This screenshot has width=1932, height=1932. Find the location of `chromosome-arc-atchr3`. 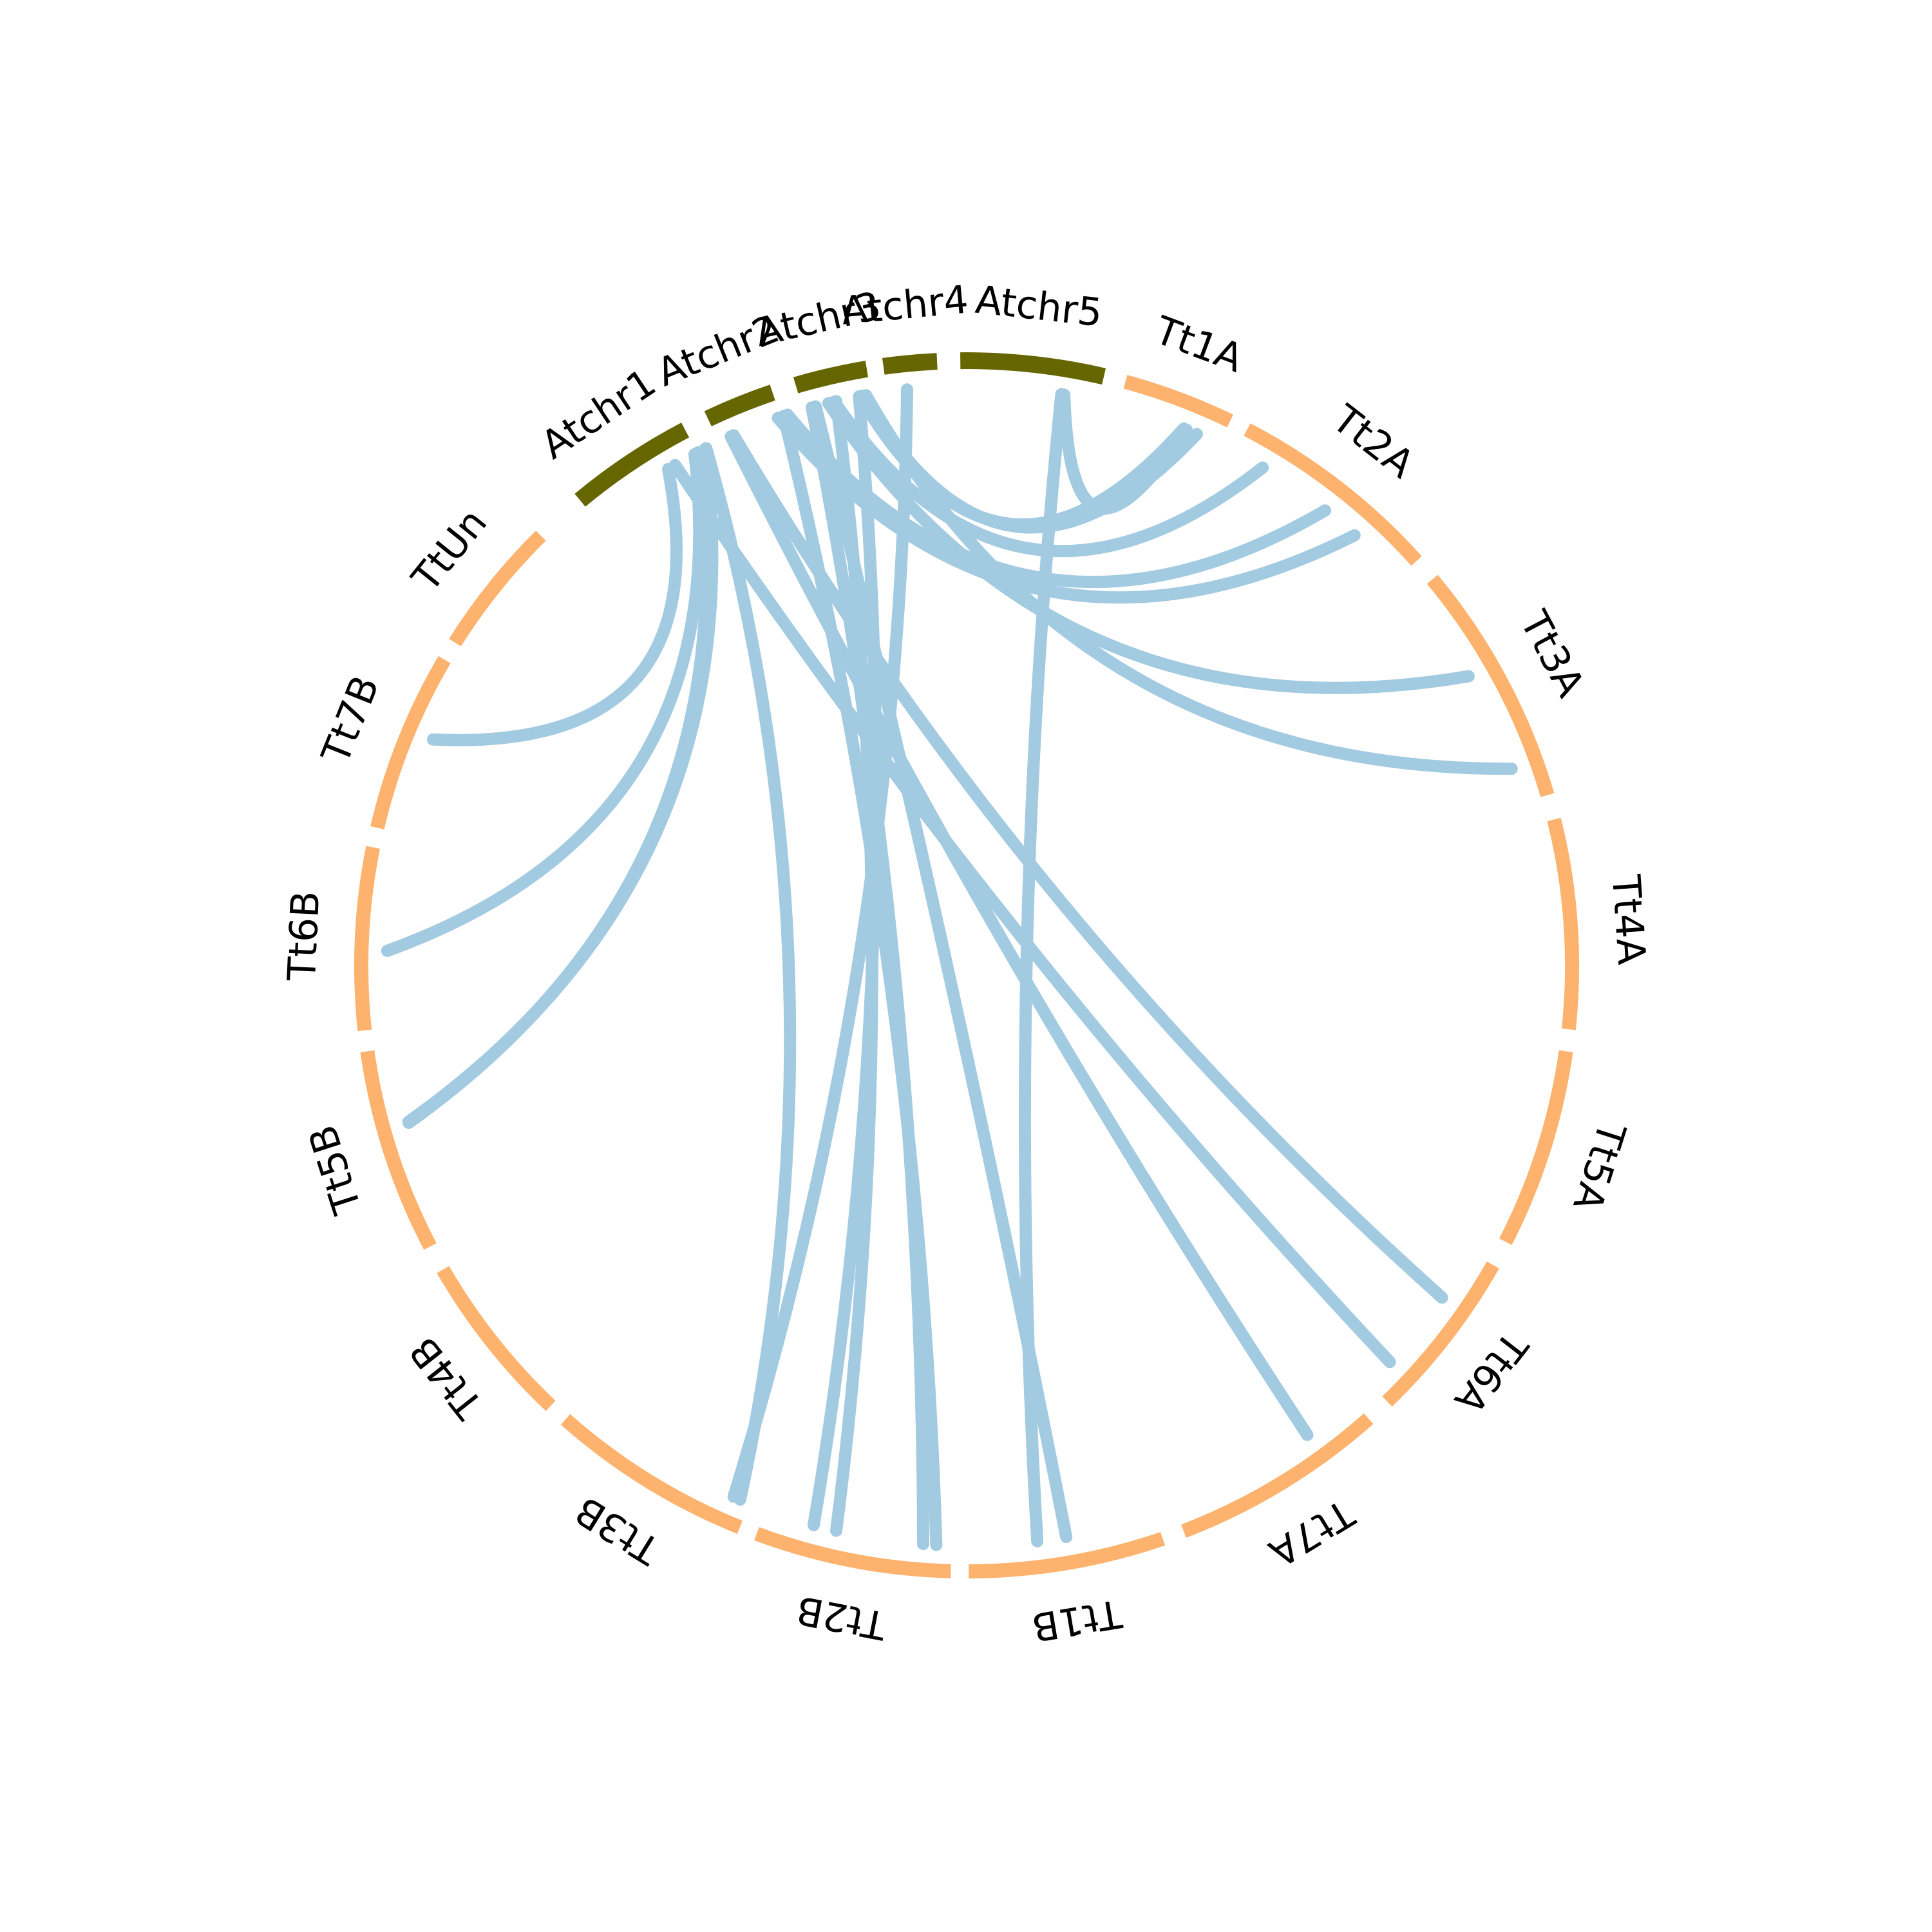

chromosome-arc-atchr3 is located at coordinates (831, 377).